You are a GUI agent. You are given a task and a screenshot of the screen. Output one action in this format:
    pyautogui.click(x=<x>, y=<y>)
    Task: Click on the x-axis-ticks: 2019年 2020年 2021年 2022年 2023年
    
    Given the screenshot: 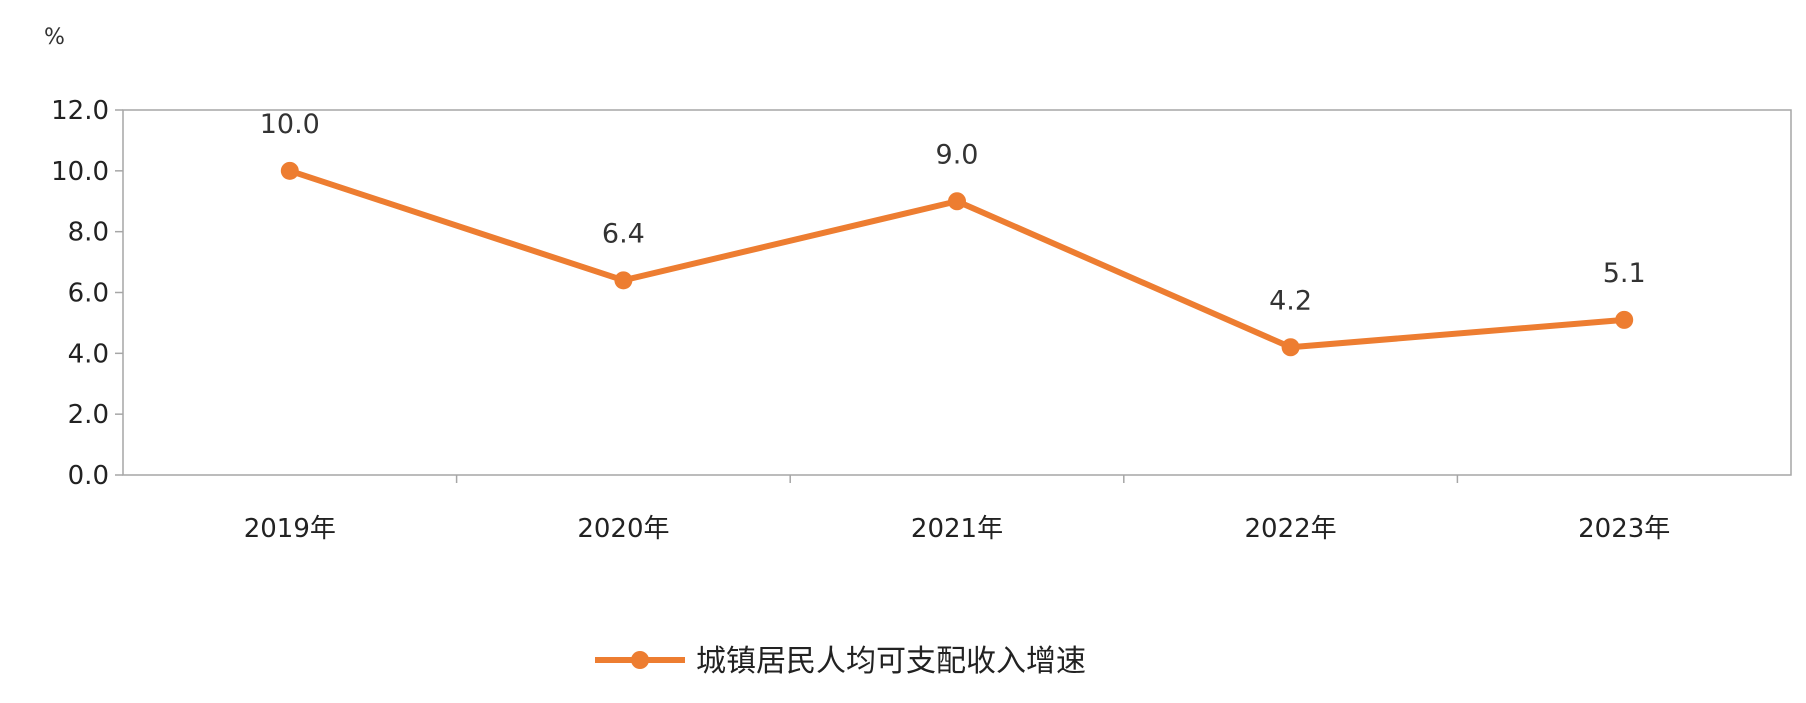 What is the action you would take?
    pyautogui.click(x=957, y=509)
    